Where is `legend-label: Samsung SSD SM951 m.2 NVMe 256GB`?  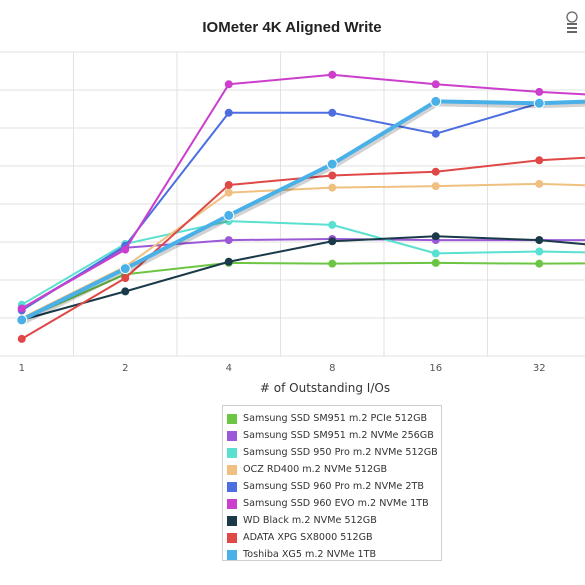 legend-label: Samsung SSD SM951 m.2 NVMe 256GB is located at coordinates (338, 435).